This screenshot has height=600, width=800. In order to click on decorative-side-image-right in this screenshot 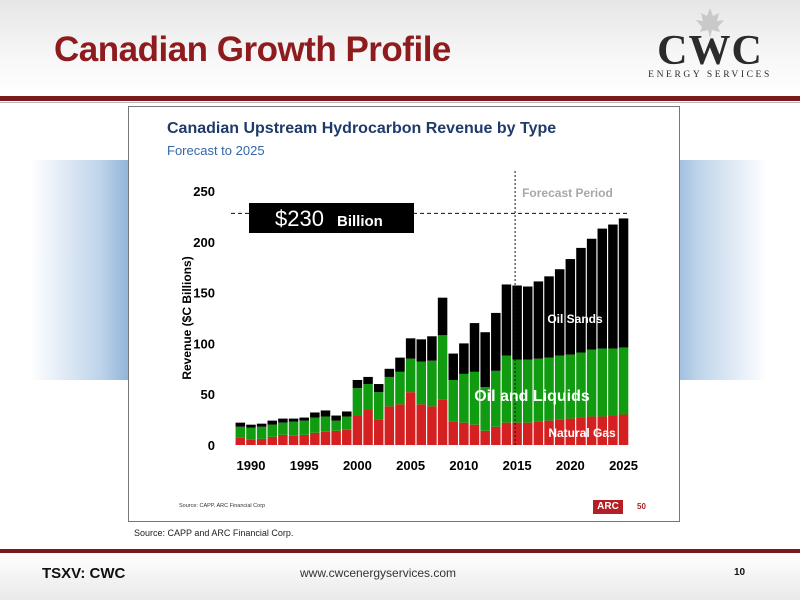, I will do `click(718, 270)`.